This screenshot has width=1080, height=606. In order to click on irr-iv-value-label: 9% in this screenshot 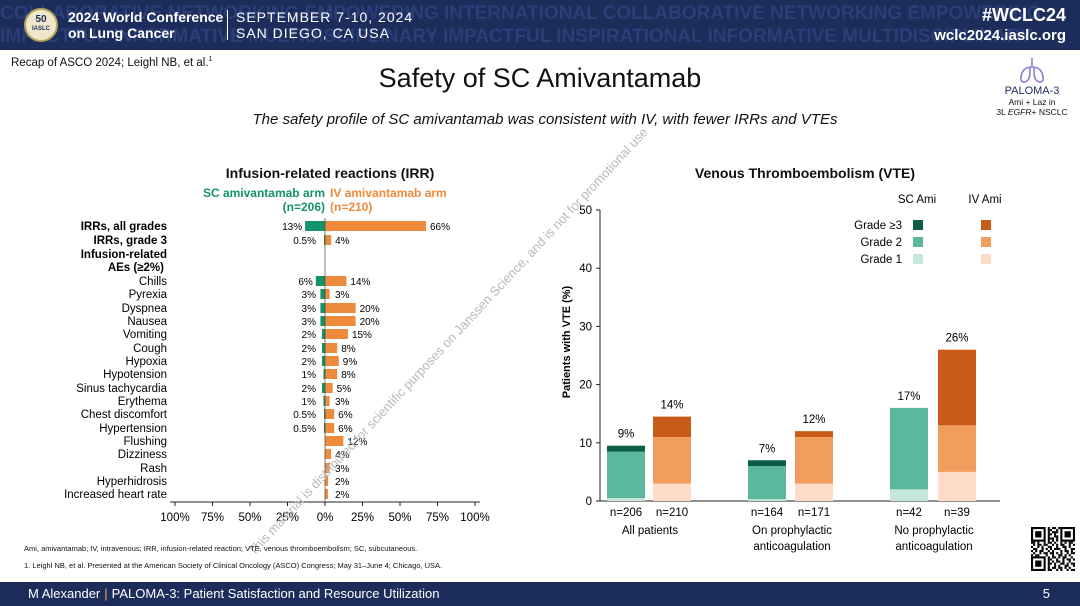, I will do `click(350, 362)`.